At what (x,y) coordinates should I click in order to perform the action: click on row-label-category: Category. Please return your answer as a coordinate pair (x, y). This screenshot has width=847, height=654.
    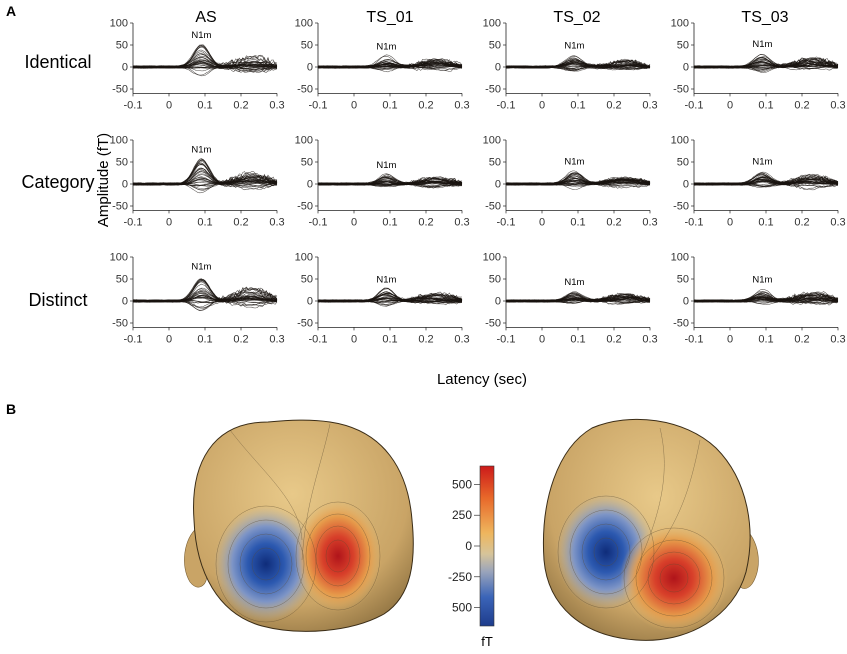
    Looking at the image, I should click on (57, 182).